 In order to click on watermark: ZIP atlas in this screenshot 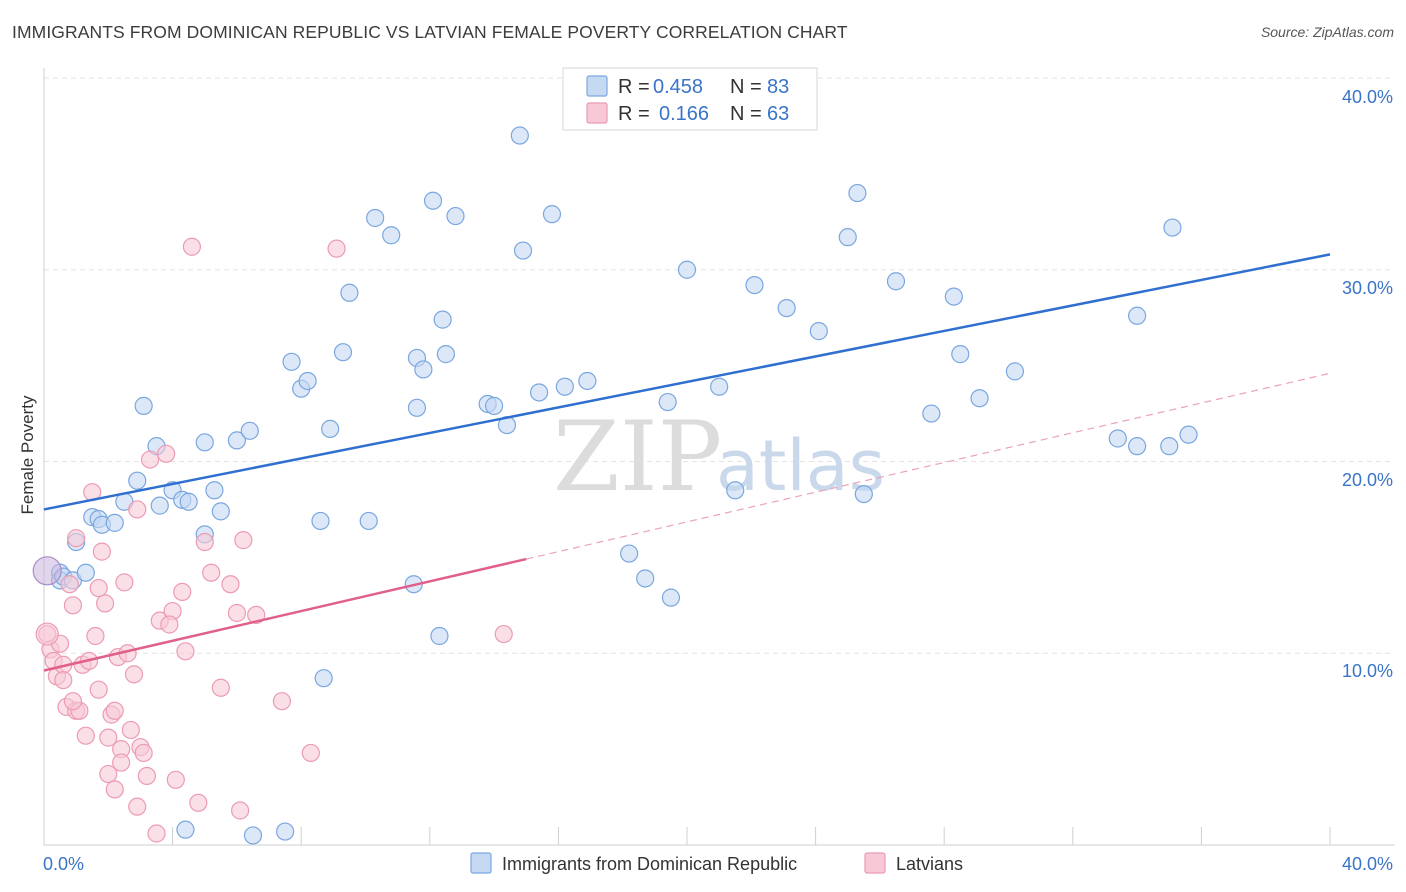, I will do `click(719, 457)`.